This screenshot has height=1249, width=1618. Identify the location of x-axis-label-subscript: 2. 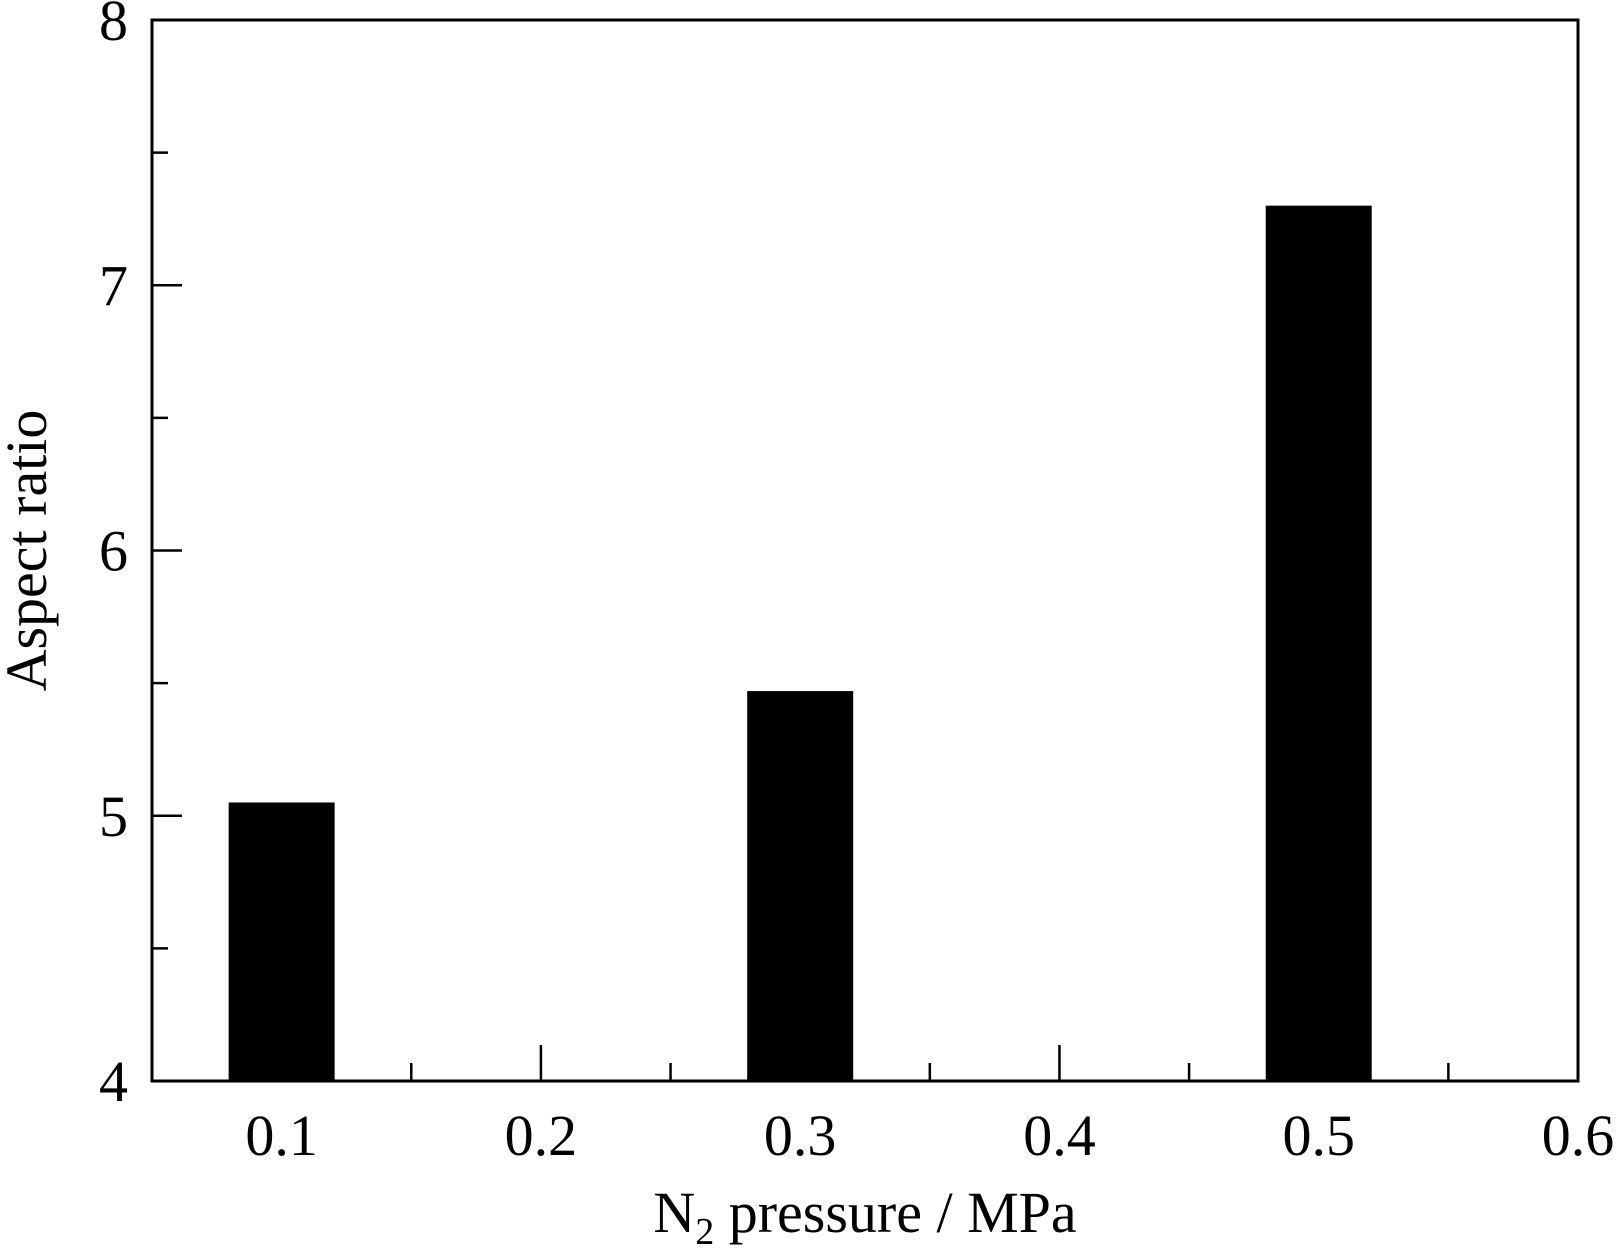
(704, 1230).